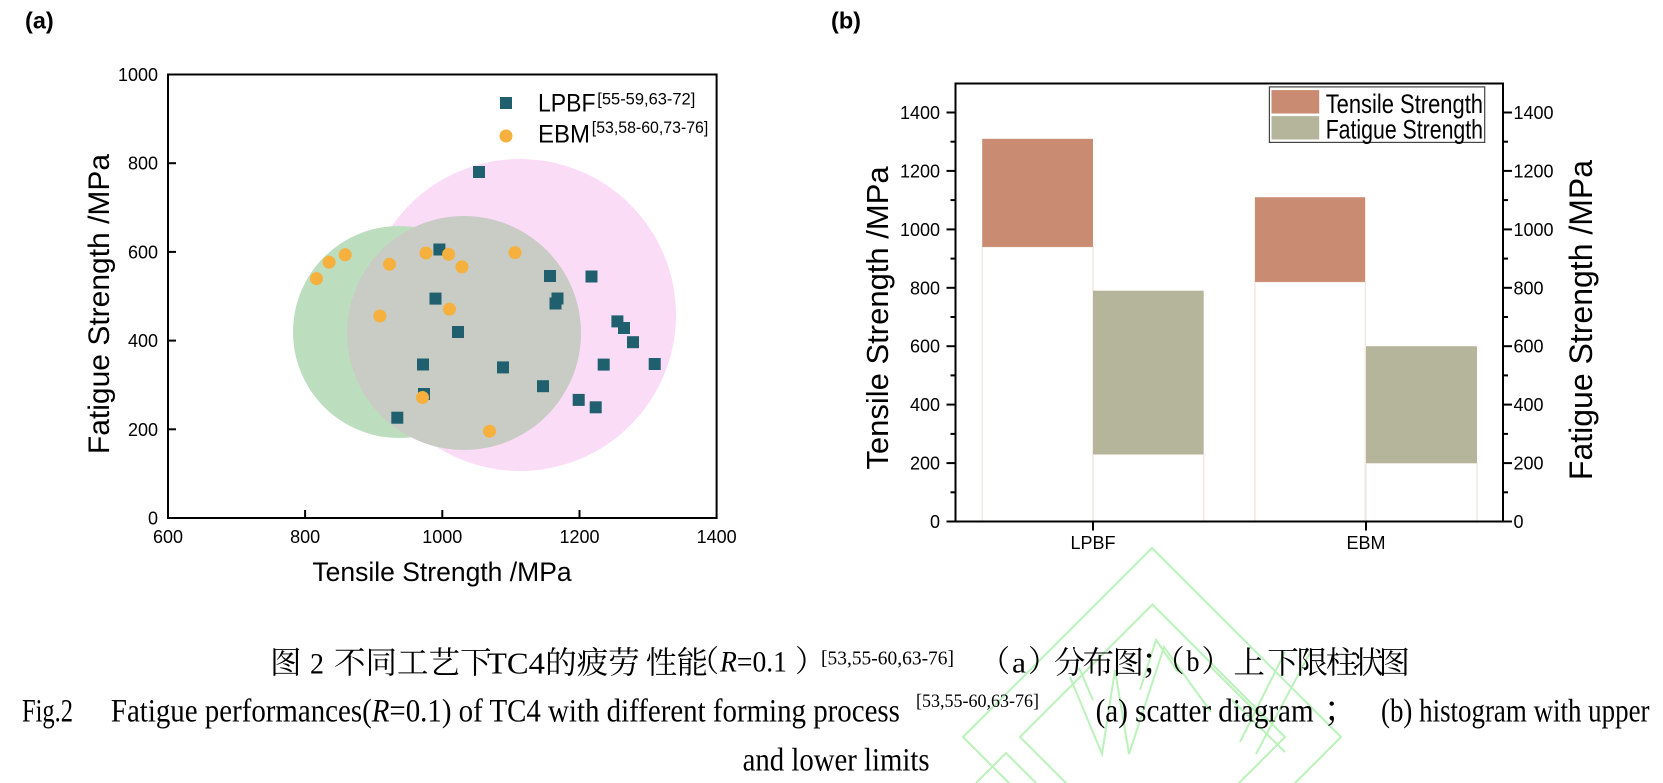  What do you see at coordinates (1404, 104) in the screenshot?
I see `svg-text: Tensile Strength` at bounding box center [1404, 104].